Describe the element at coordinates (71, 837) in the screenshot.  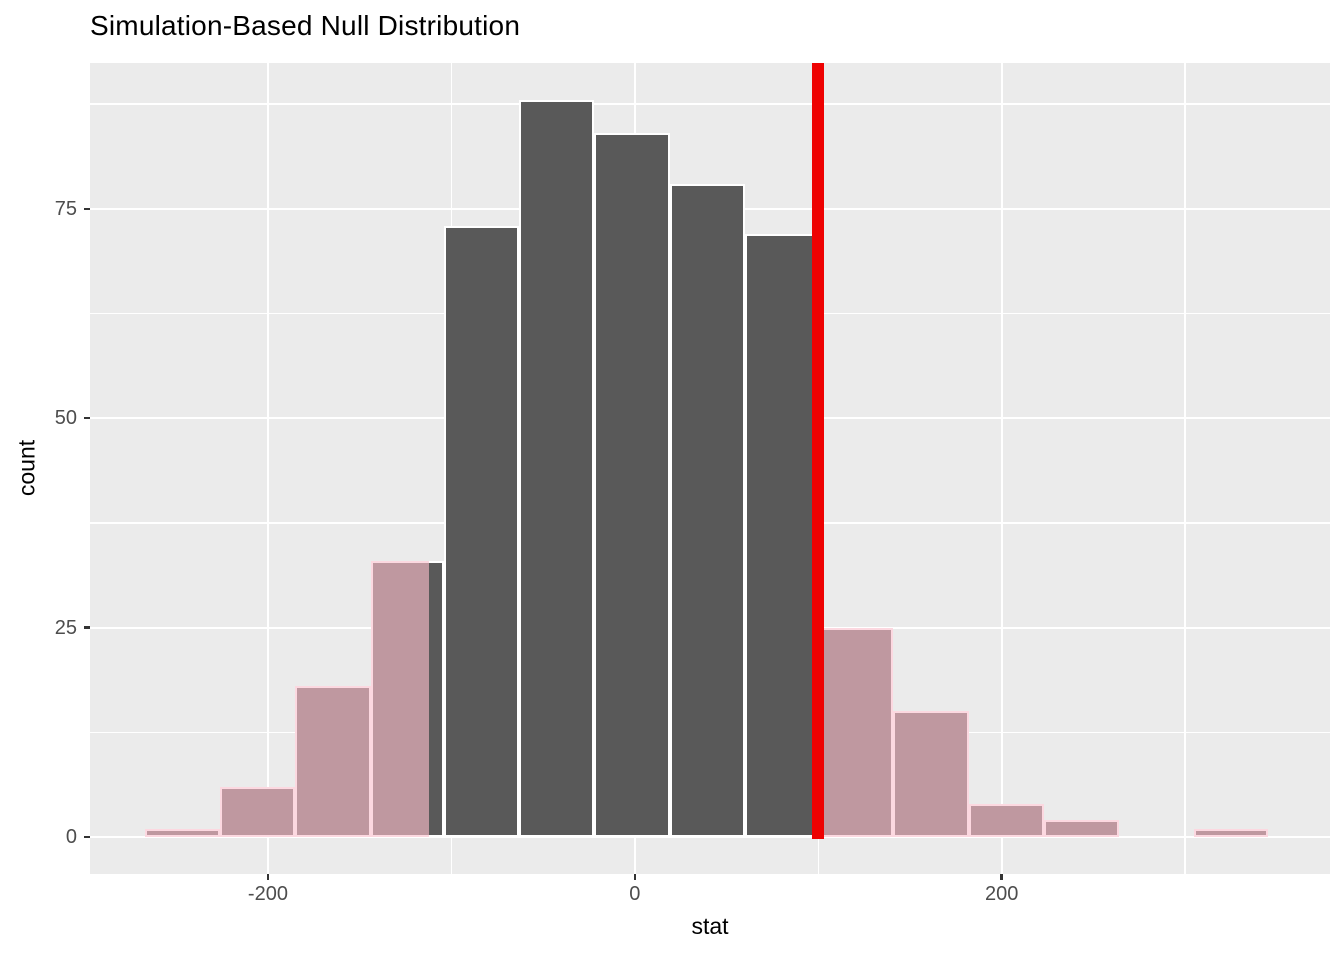
I see `y-tick-label: 0` at that location.